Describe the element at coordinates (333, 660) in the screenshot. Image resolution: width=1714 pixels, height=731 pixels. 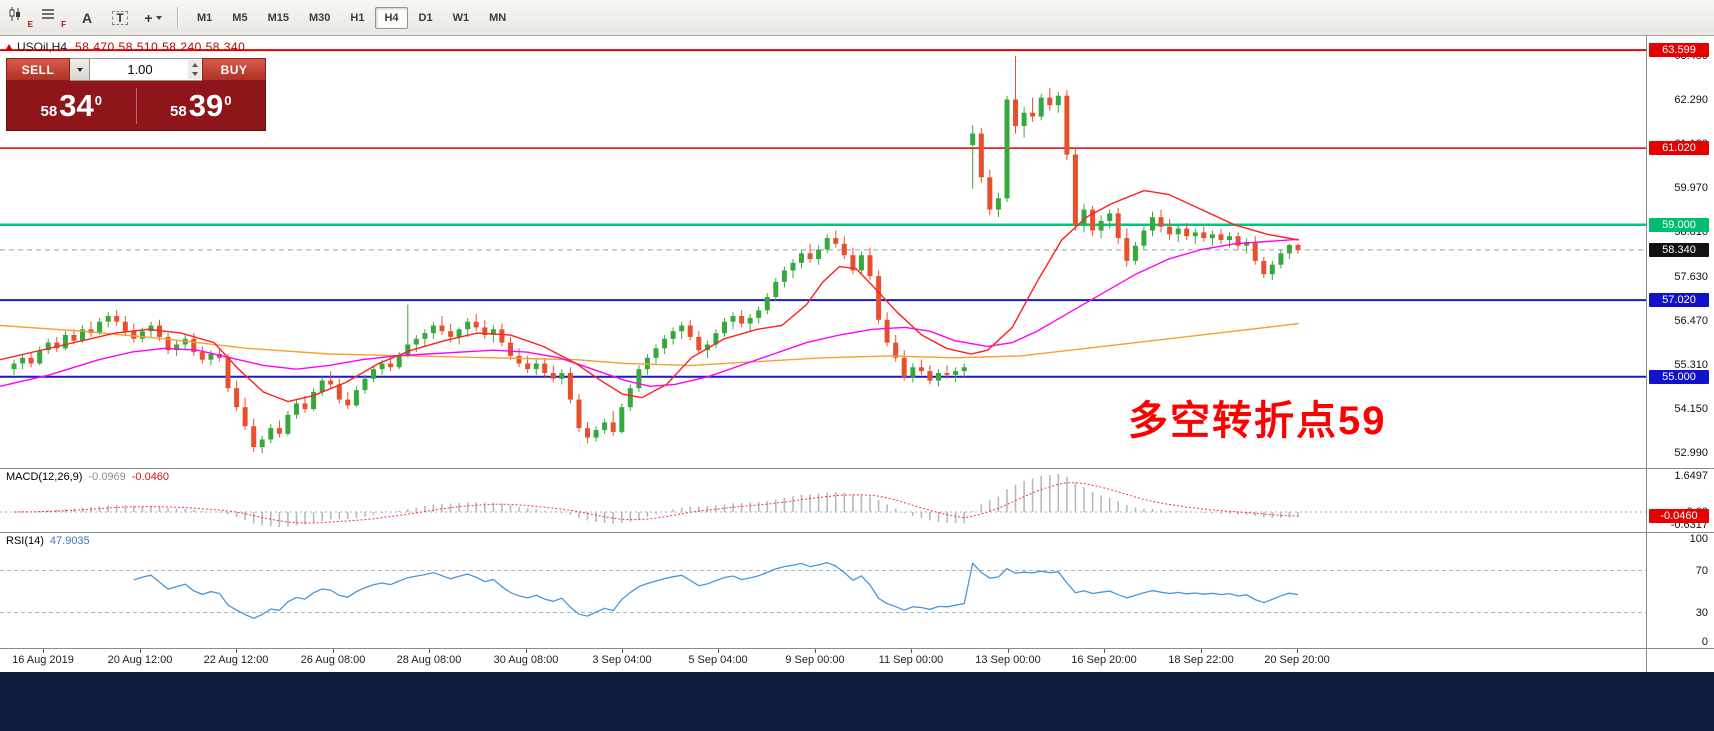
I see `time-axis-label: 26 Aug 08:00` at that location.